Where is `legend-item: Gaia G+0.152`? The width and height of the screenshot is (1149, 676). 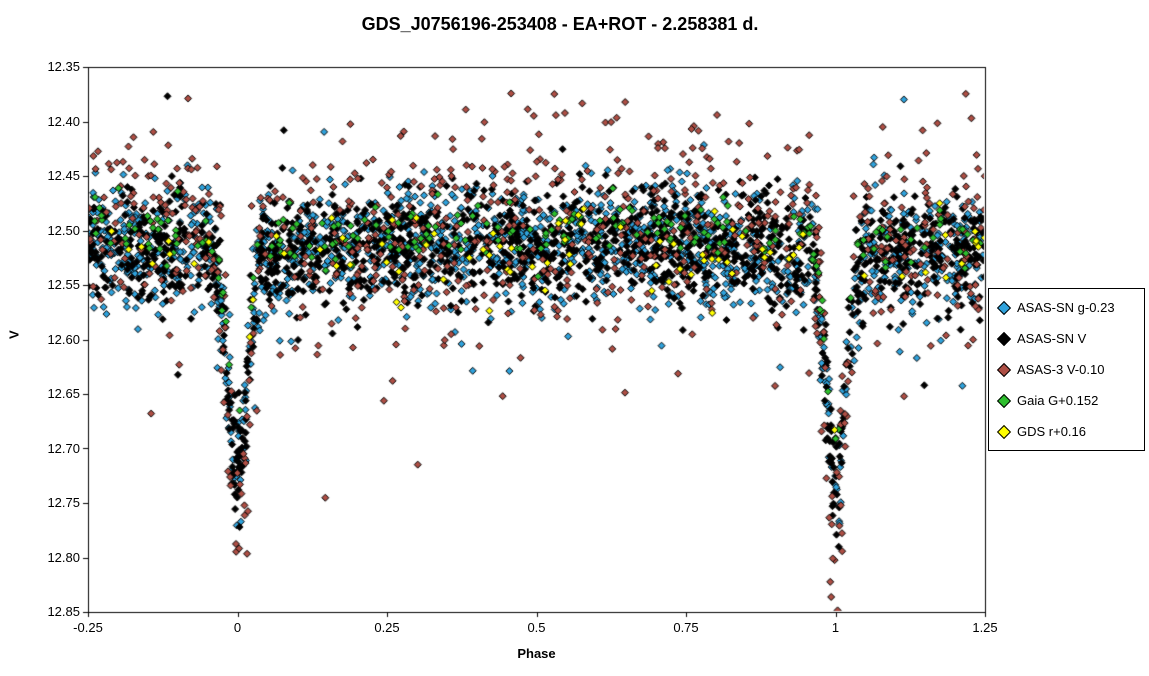 legend-item: Gaia G+0.152 is located at coordinates (1066, 400).